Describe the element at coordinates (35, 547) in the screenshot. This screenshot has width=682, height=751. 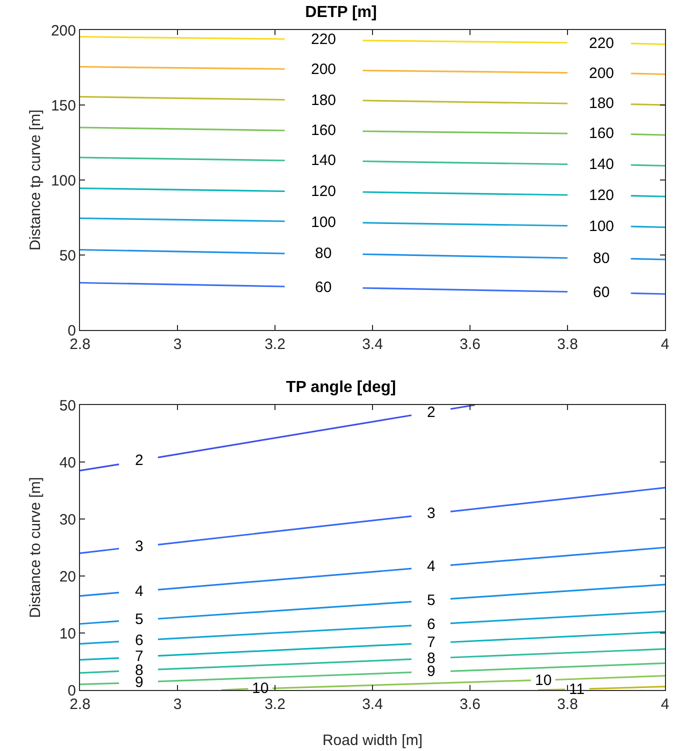
I see `y-axis-title: Distance to curve [m]` at that location.